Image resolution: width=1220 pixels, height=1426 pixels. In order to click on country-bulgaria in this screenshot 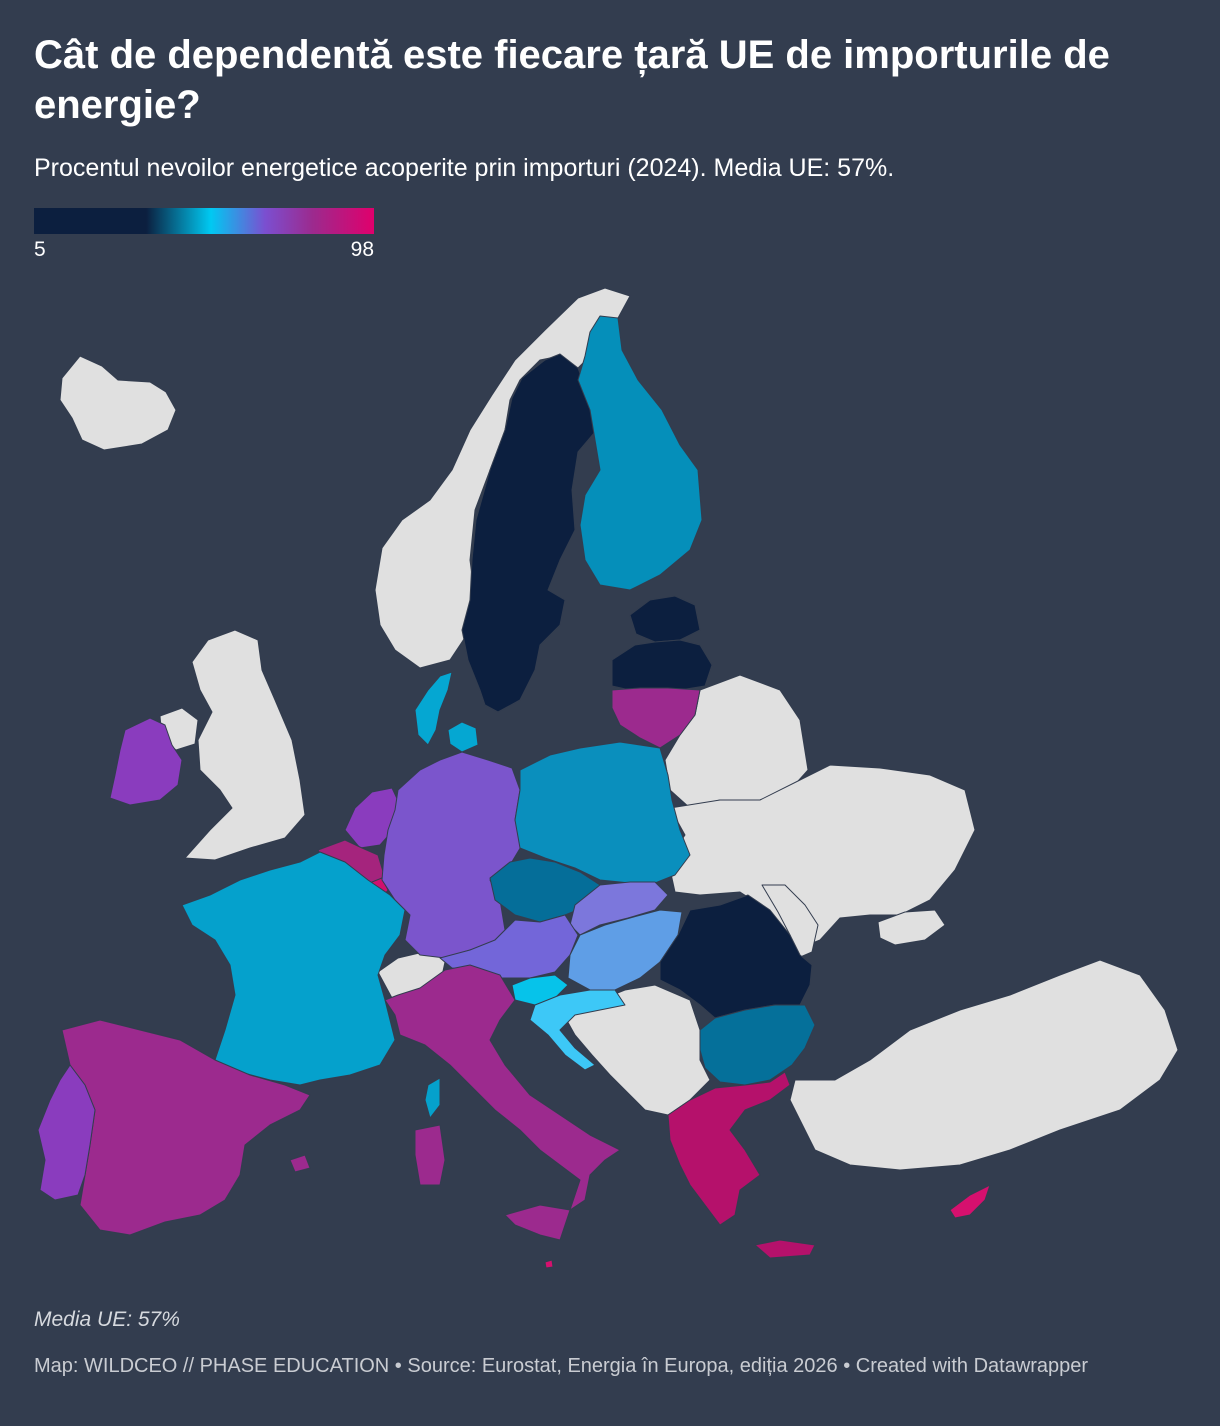, I will do `click(757, 1045)`.